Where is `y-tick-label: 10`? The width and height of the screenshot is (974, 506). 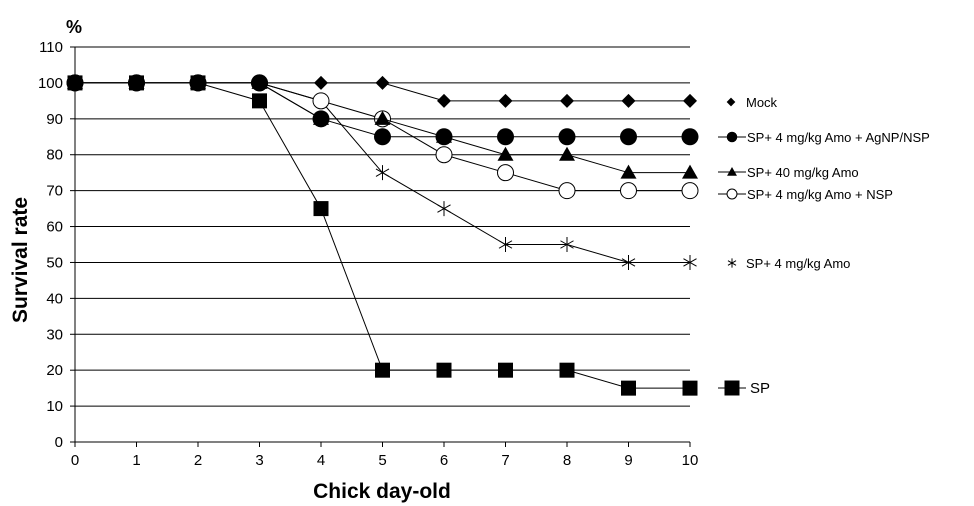
y-tick-label: 10 is located at coordinates (54, 406).